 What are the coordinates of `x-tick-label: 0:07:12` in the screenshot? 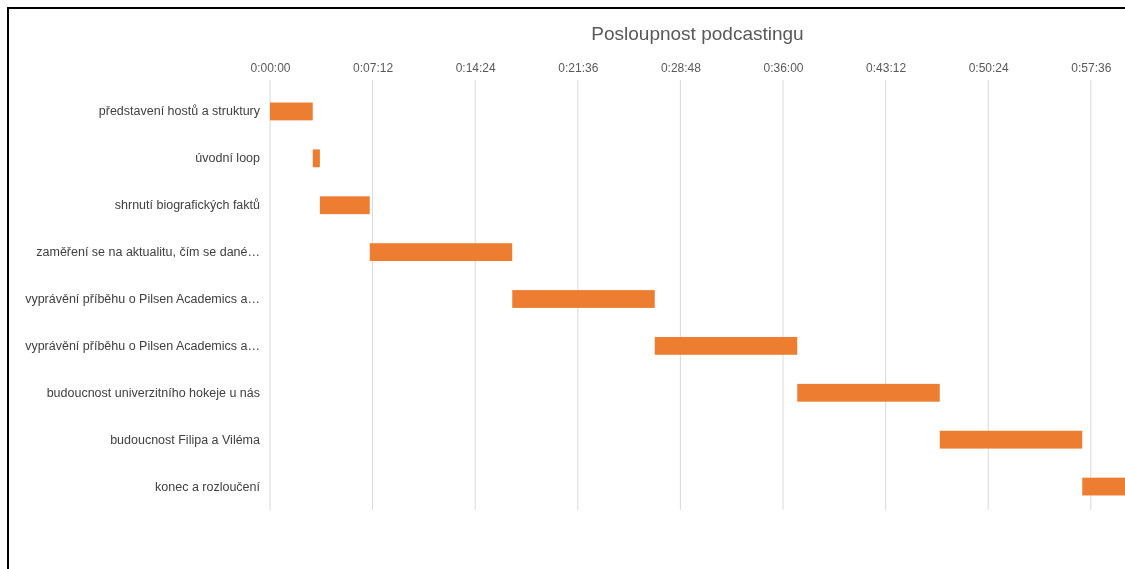 It's located at (373, 68).